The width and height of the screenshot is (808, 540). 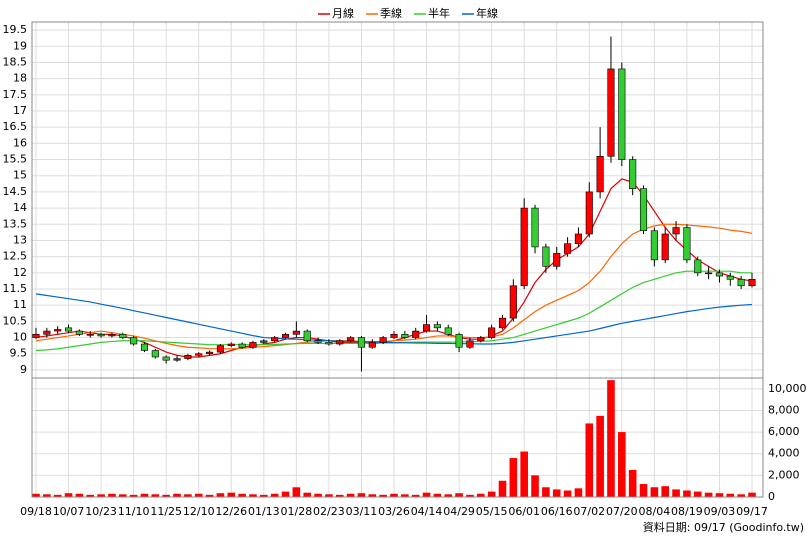 I want to click on y-tick-label: 9.5, so click(x=19, y=353).